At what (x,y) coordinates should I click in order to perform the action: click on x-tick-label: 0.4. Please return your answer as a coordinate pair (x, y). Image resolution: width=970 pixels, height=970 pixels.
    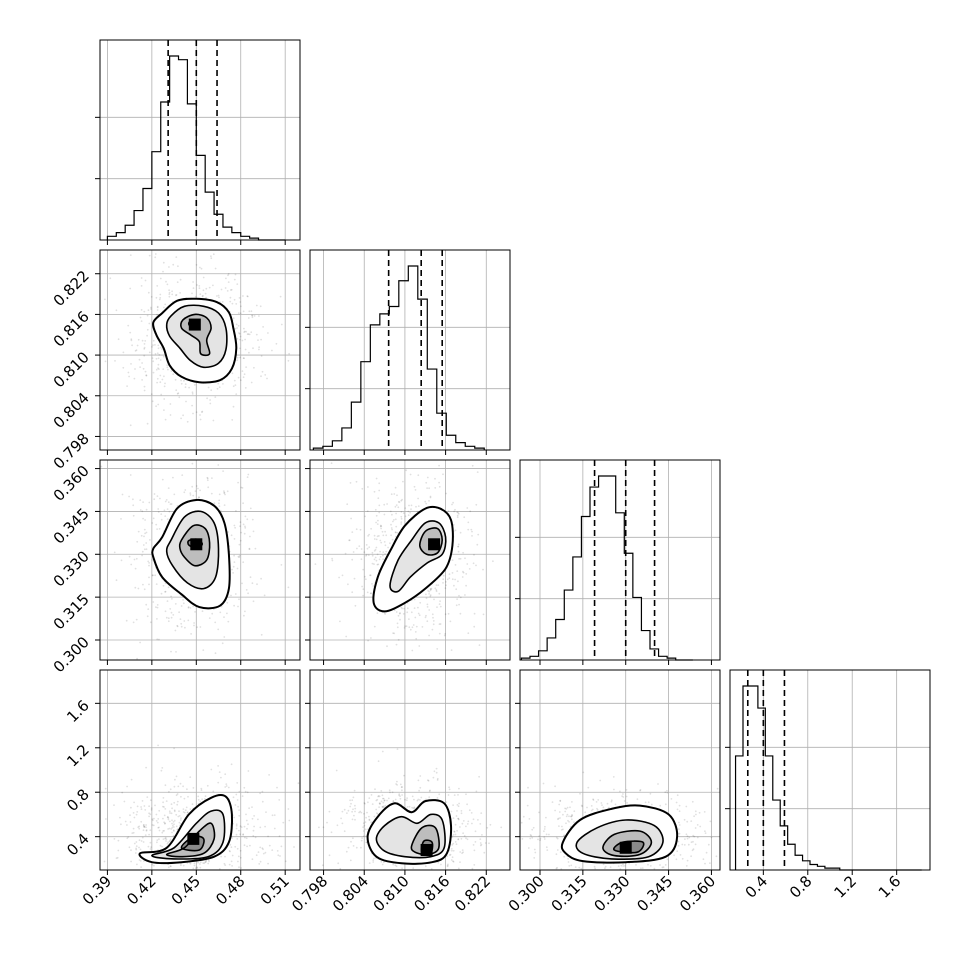
    Looking at the image, I should click on (757, 887).